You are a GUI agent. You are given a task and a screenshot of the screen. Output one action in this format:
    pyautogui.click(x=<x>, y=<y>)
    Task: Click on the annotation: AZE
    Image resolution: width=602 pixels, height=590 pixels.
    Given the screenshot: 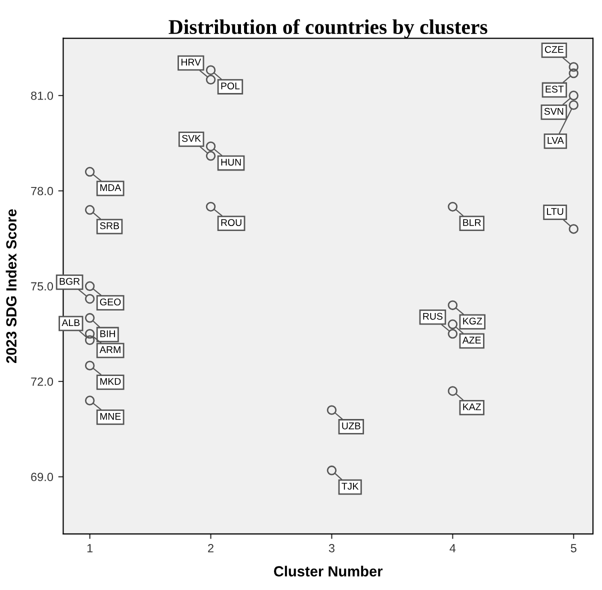 What is the action you would take?
    pyautogui.click(x=471, y=340)
    